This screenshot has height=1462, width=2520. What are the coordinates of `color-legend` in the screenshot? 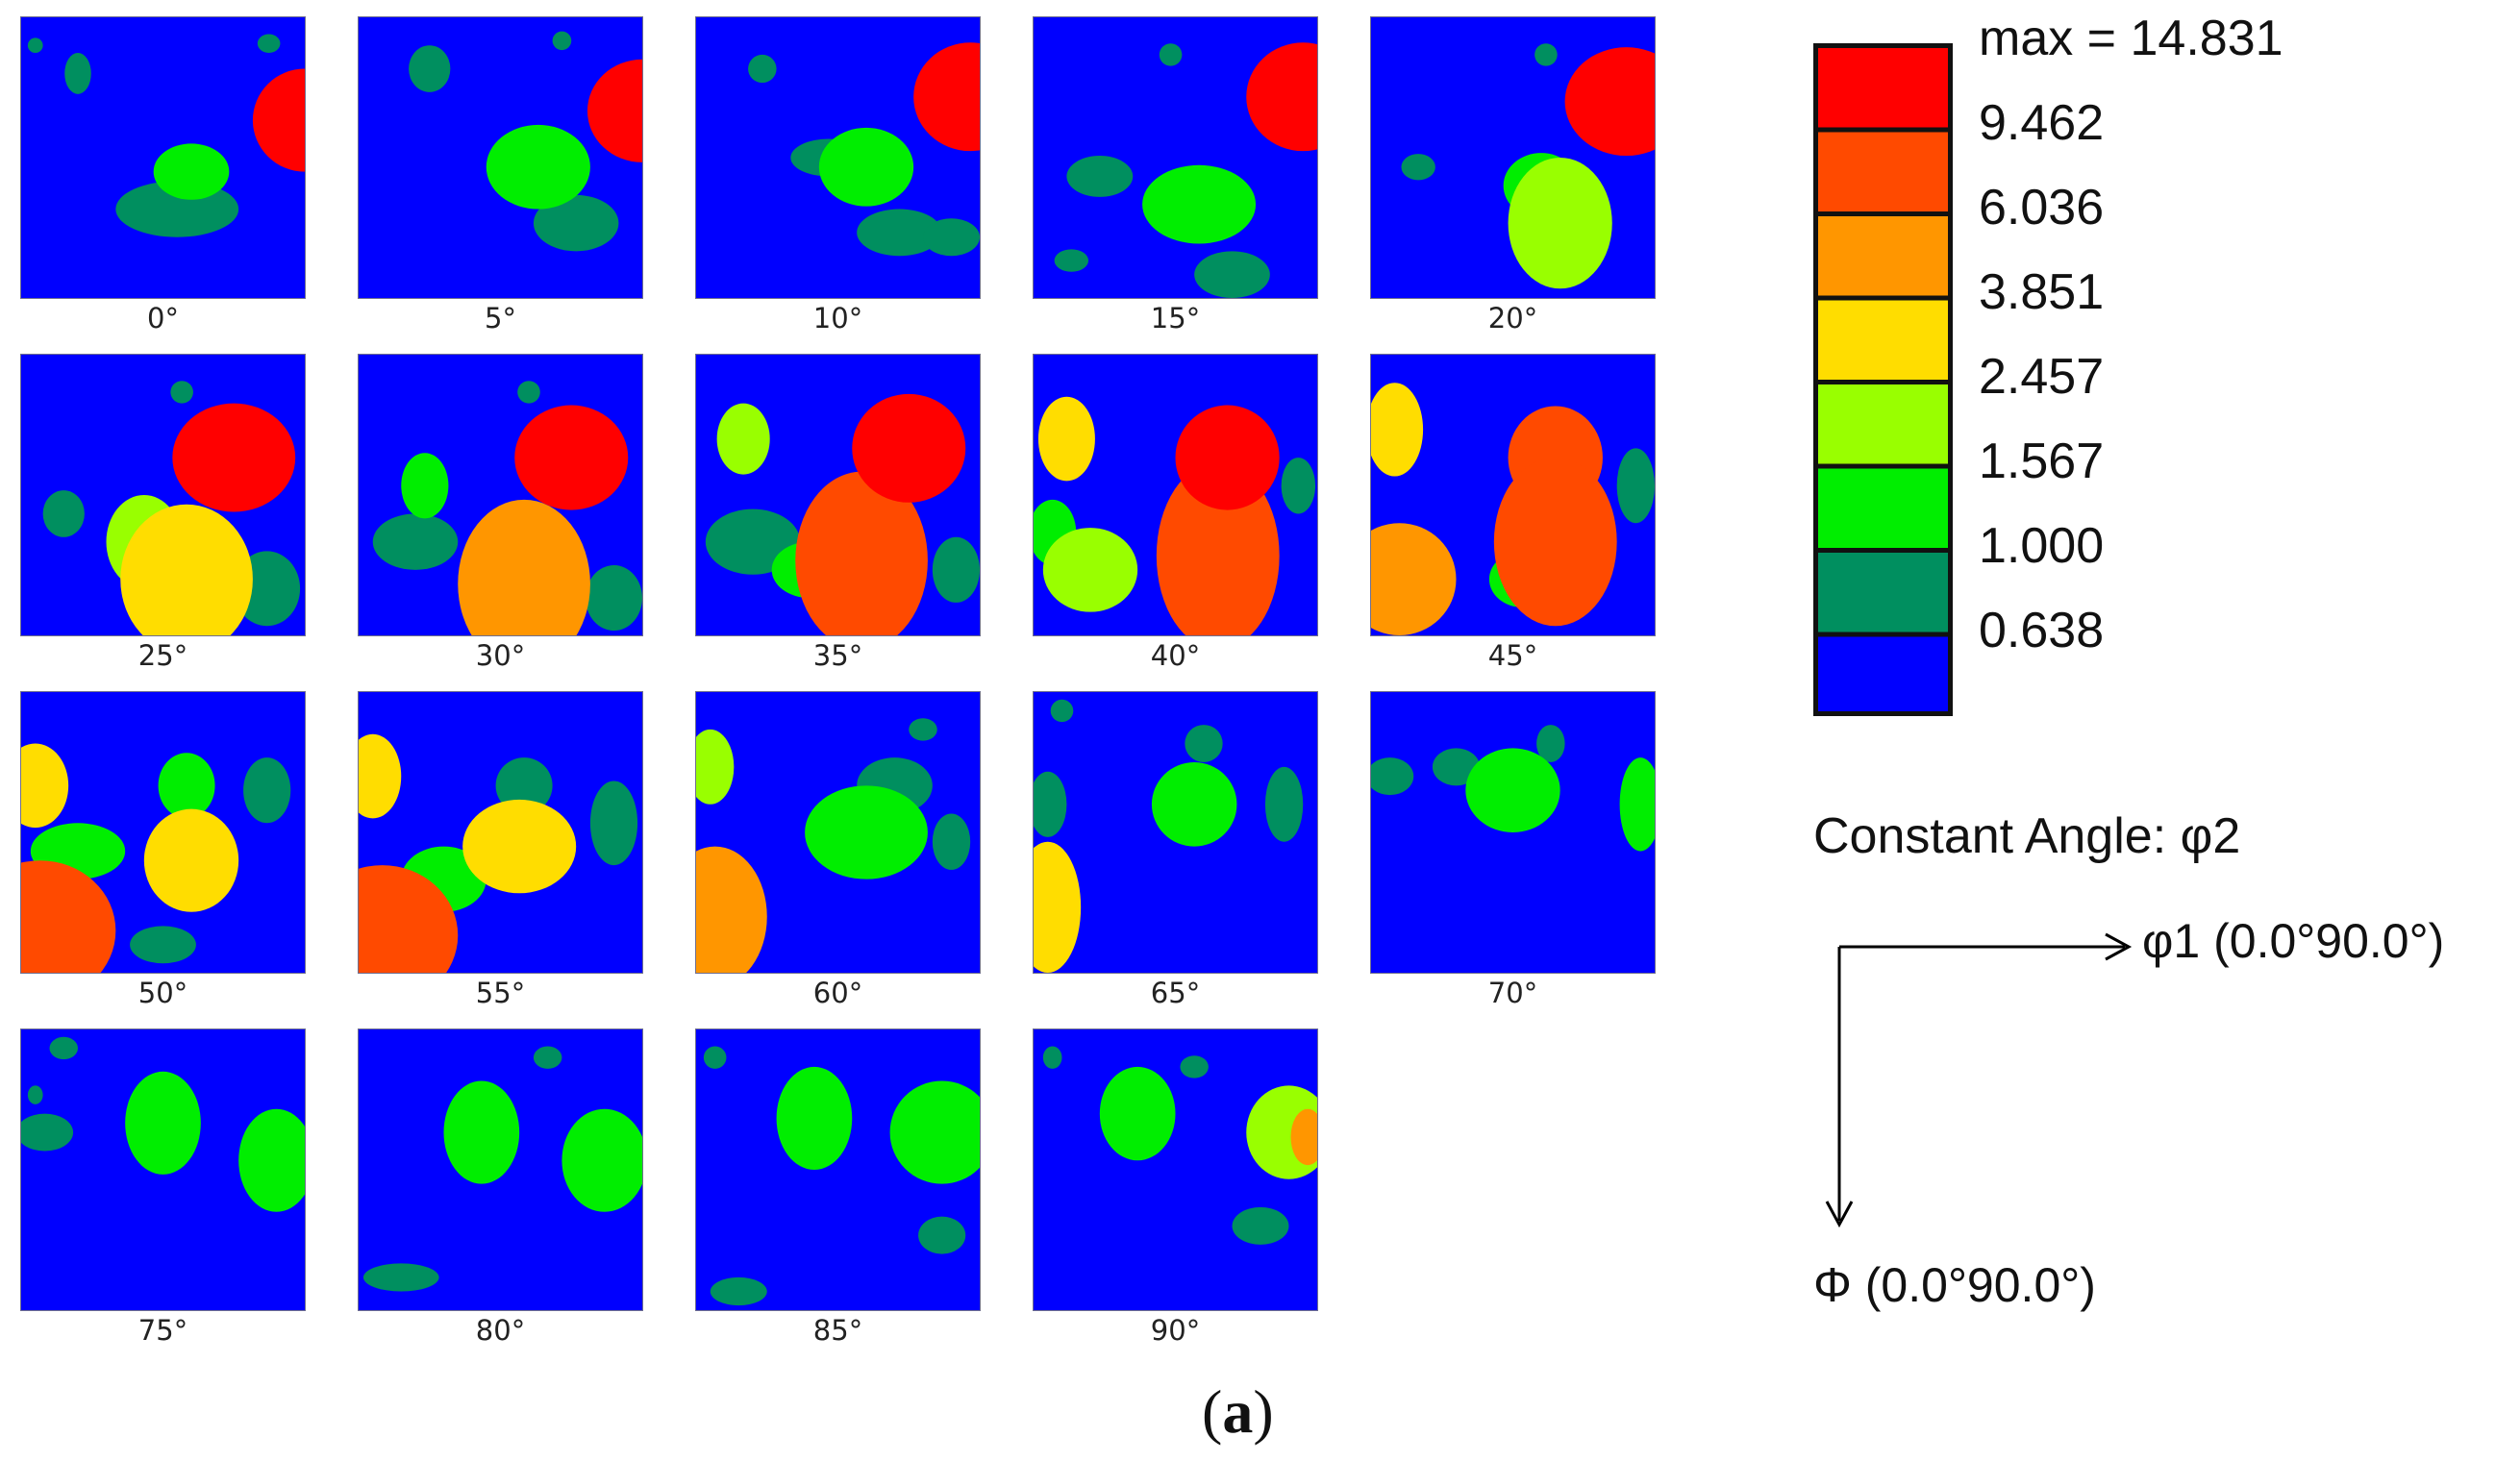 It's located at (1883, 379).